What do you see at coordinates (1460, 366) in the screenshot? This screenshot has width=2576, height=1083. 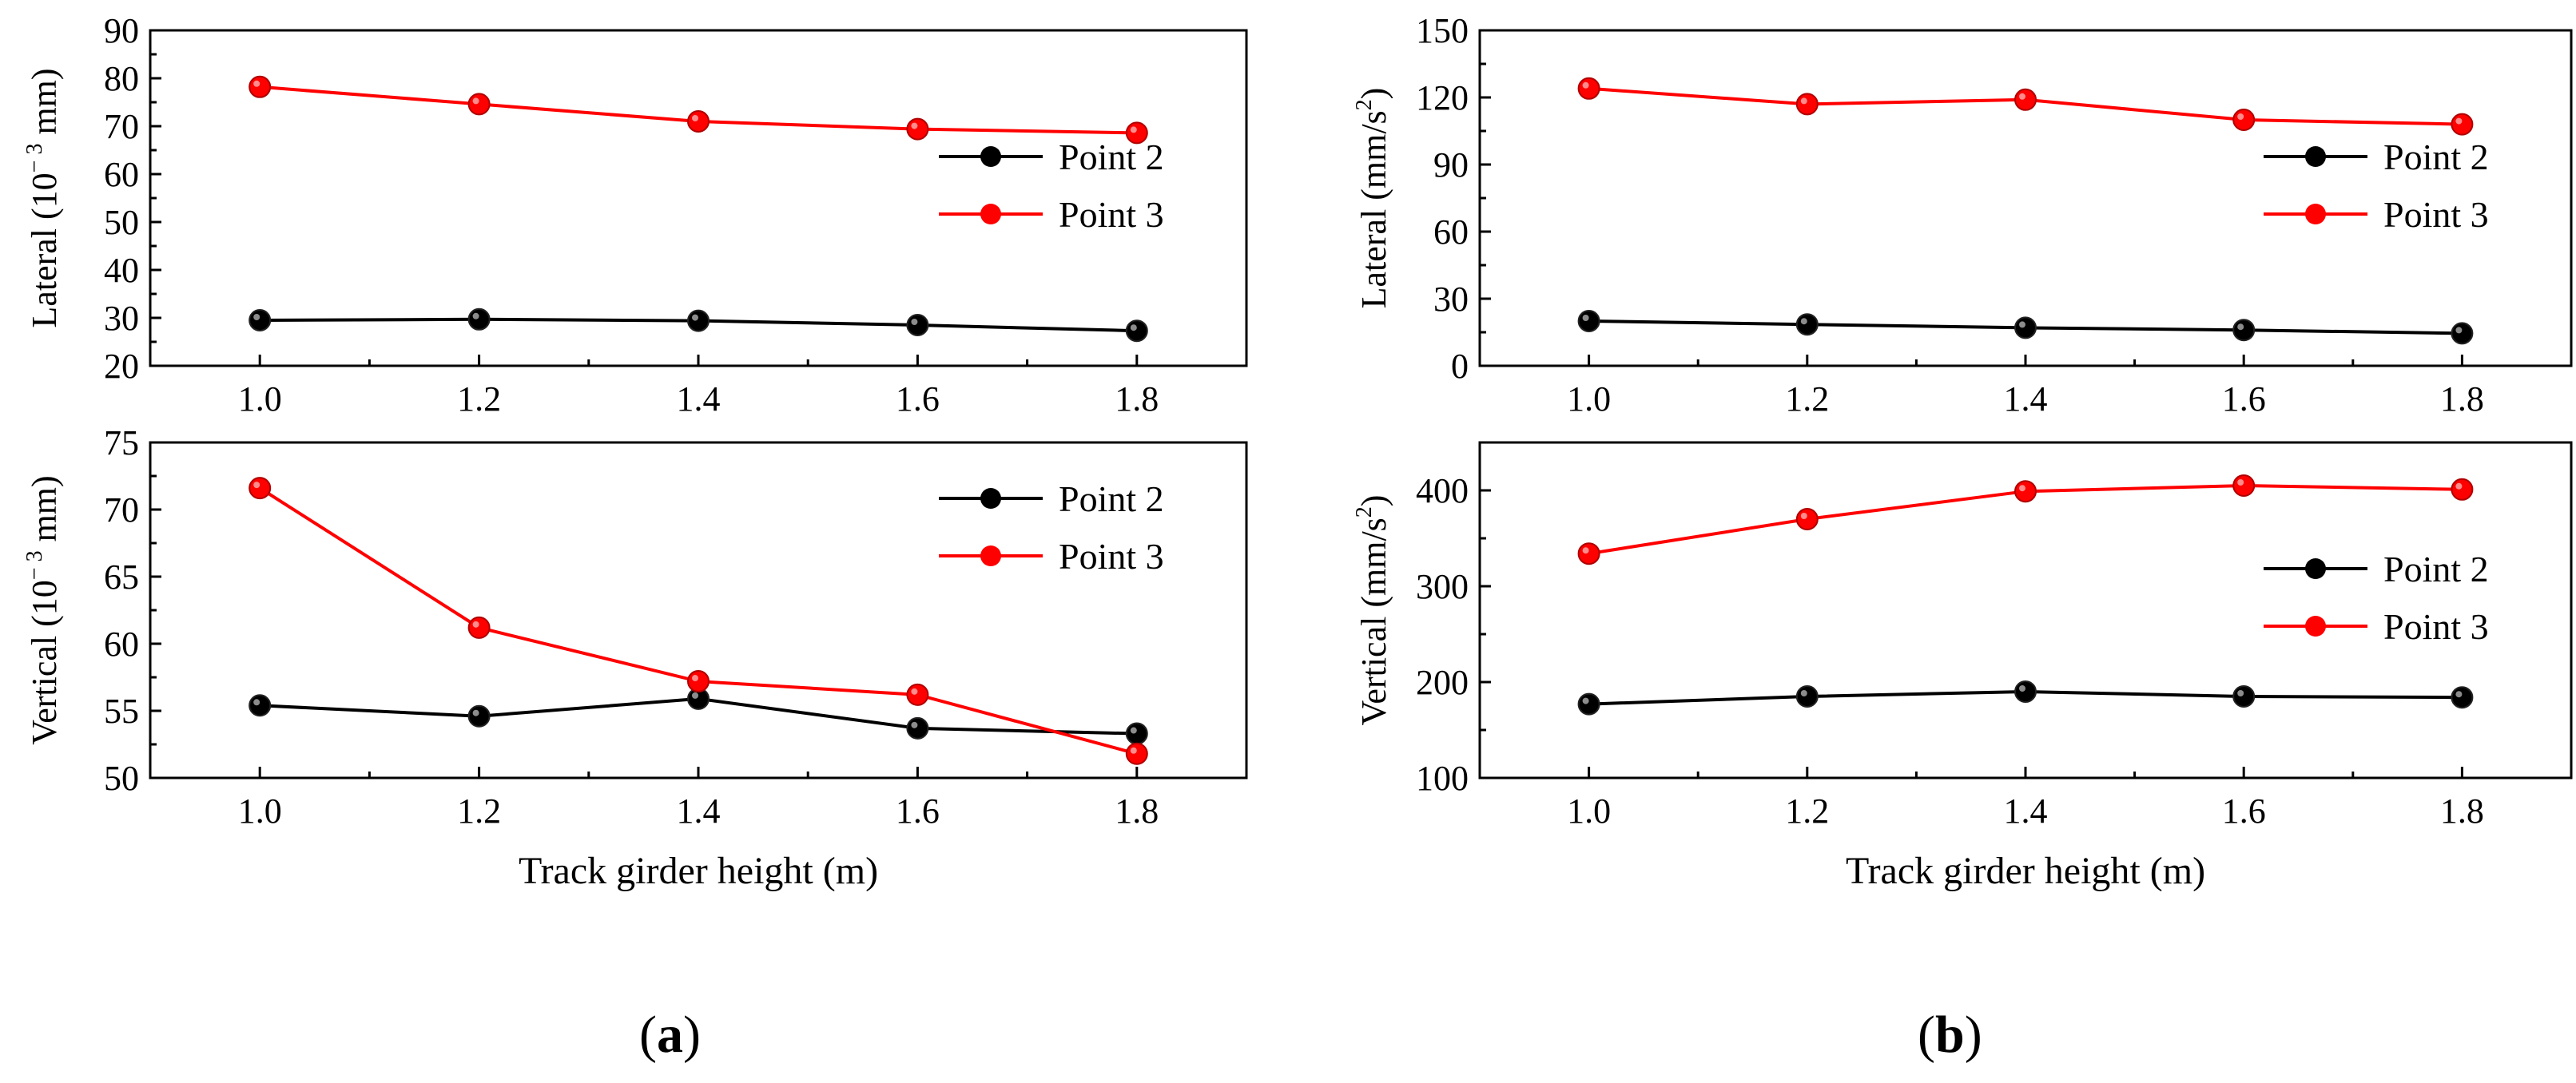 I see `y-tick-label: 0` at bounding box center [1460, 366].